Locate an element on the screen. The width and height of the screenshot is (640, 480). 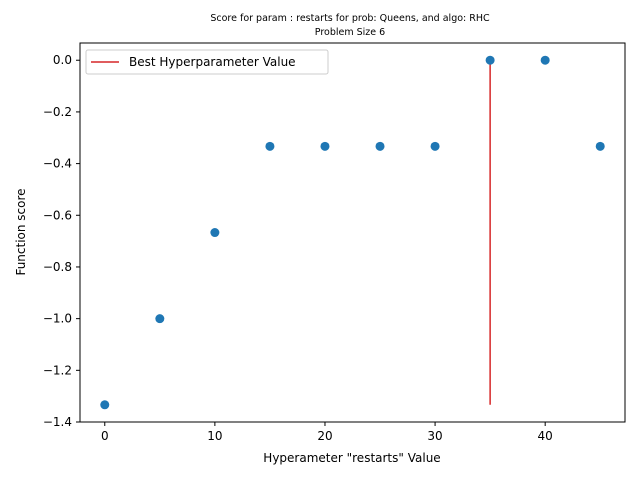
y-tick-label: 0.0 is located at coordinates (62, 60).